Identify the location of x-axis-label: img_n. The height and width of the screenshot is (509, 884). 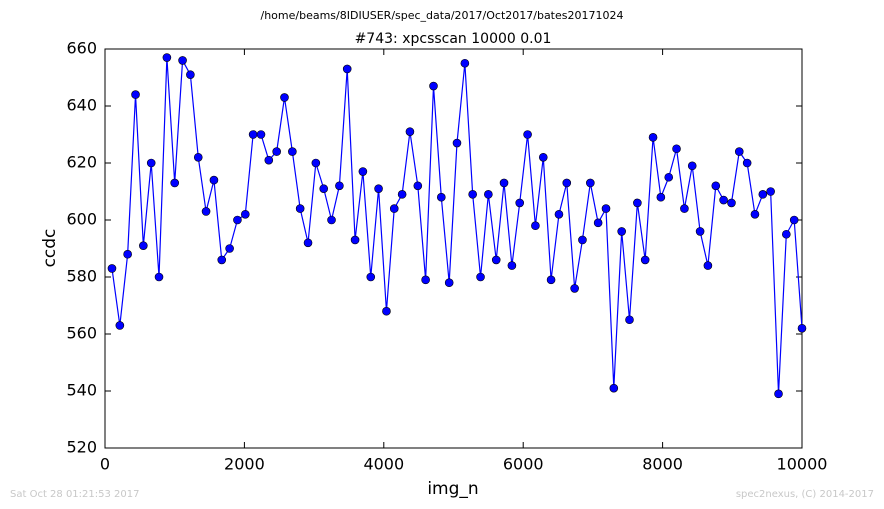
(452, 489).